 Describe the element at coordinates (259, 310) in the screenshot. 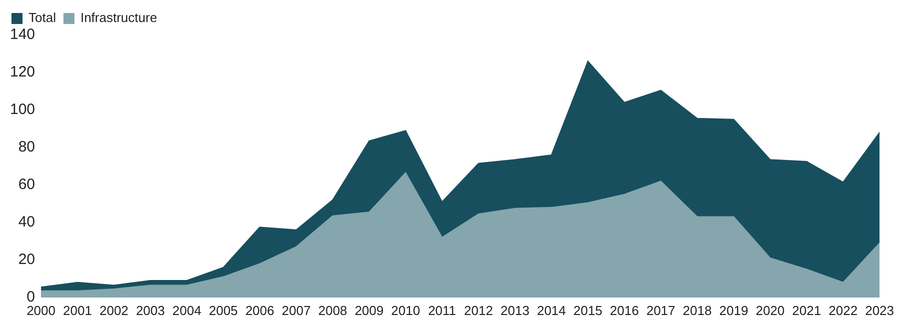

I see `x-tick-label: 2006` at that location.